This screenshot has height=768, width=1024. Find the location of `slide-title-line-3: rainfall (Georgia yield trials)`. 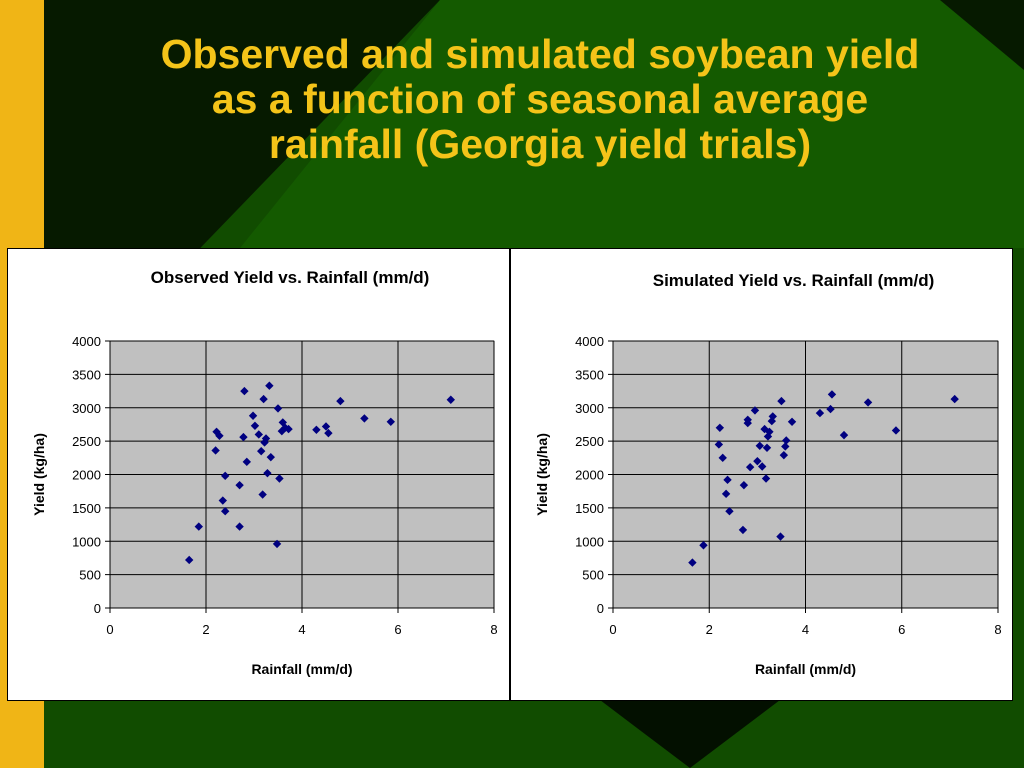

slide-title-line-3: rainfall (Georgia yield trials) is located at coordinates (540, 144).